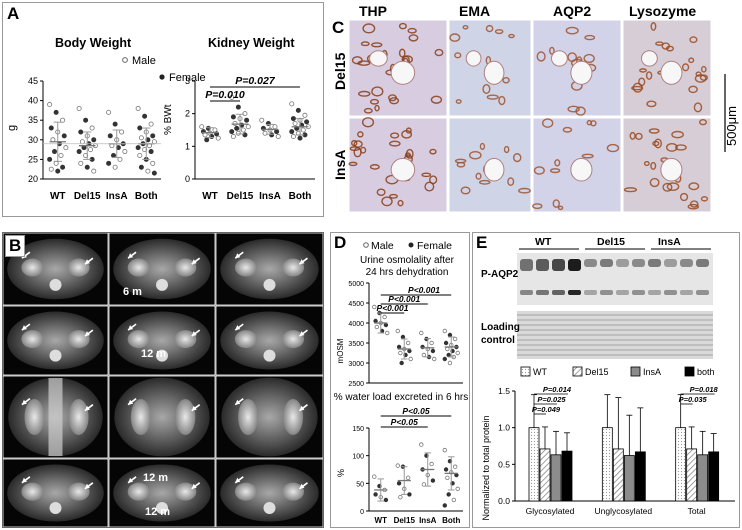 The image size is (742, 530). What do you see at coordinates (504, 391) in the screenshot?
I see `y-tick-label: 1.5` at bounding box center [504, 391].